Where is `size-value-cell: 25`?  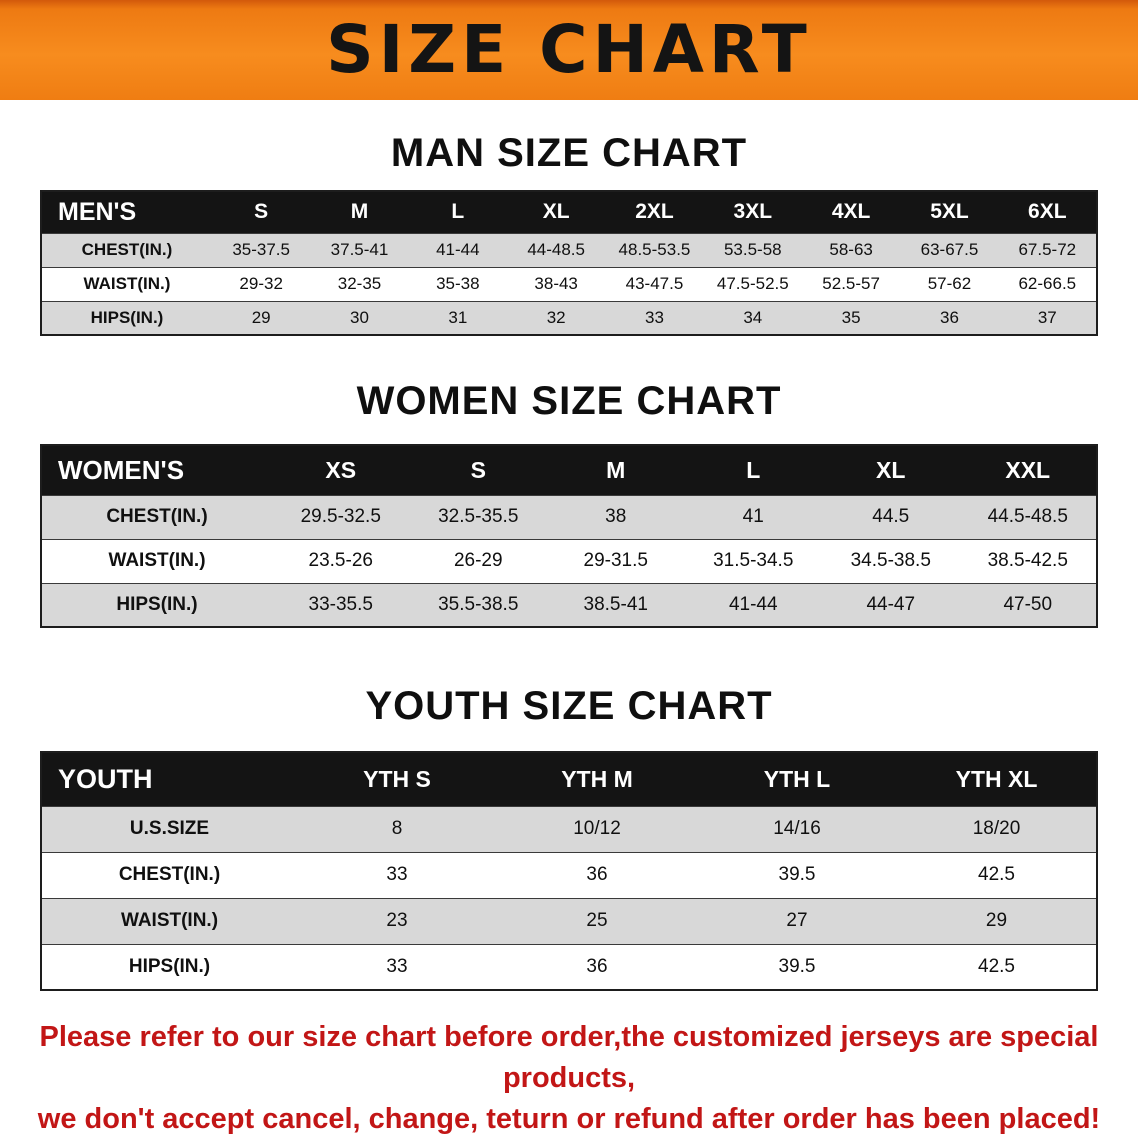 size-value-cell: 25 is located at coordinates (597, 920).